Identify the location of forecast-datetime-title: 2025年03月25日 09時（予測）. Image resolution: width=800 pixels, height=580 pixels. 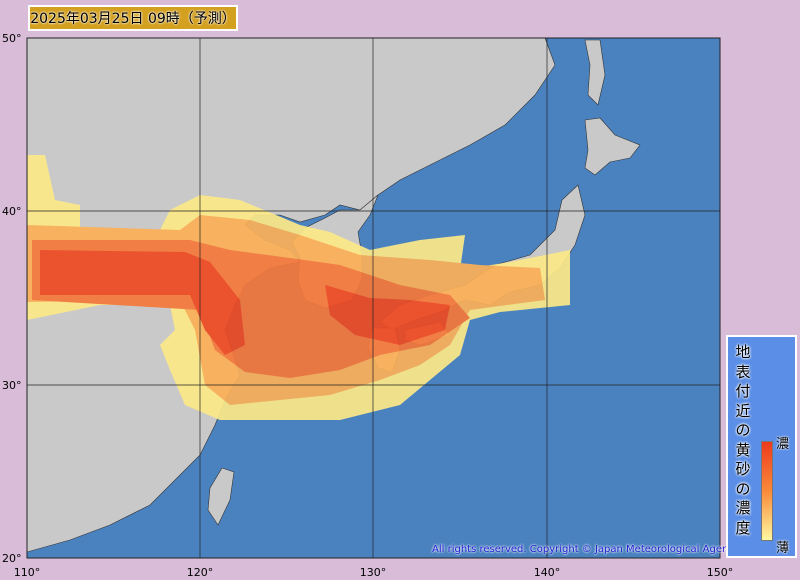
(133, 18).